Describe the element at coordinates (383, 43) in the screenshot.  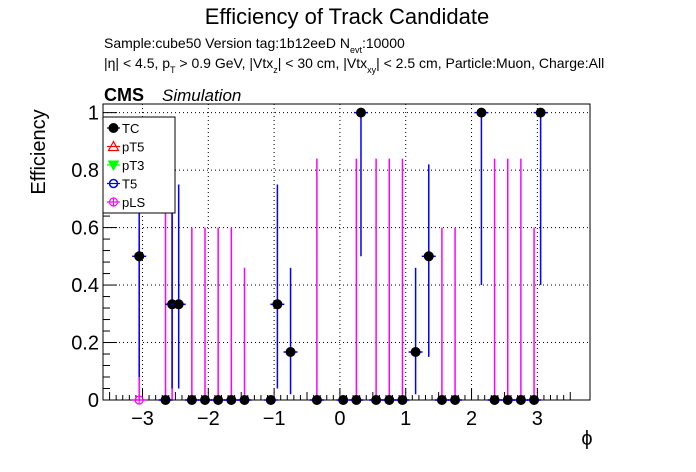
I see `subtitle-line-1-tail: :10000` at that location.